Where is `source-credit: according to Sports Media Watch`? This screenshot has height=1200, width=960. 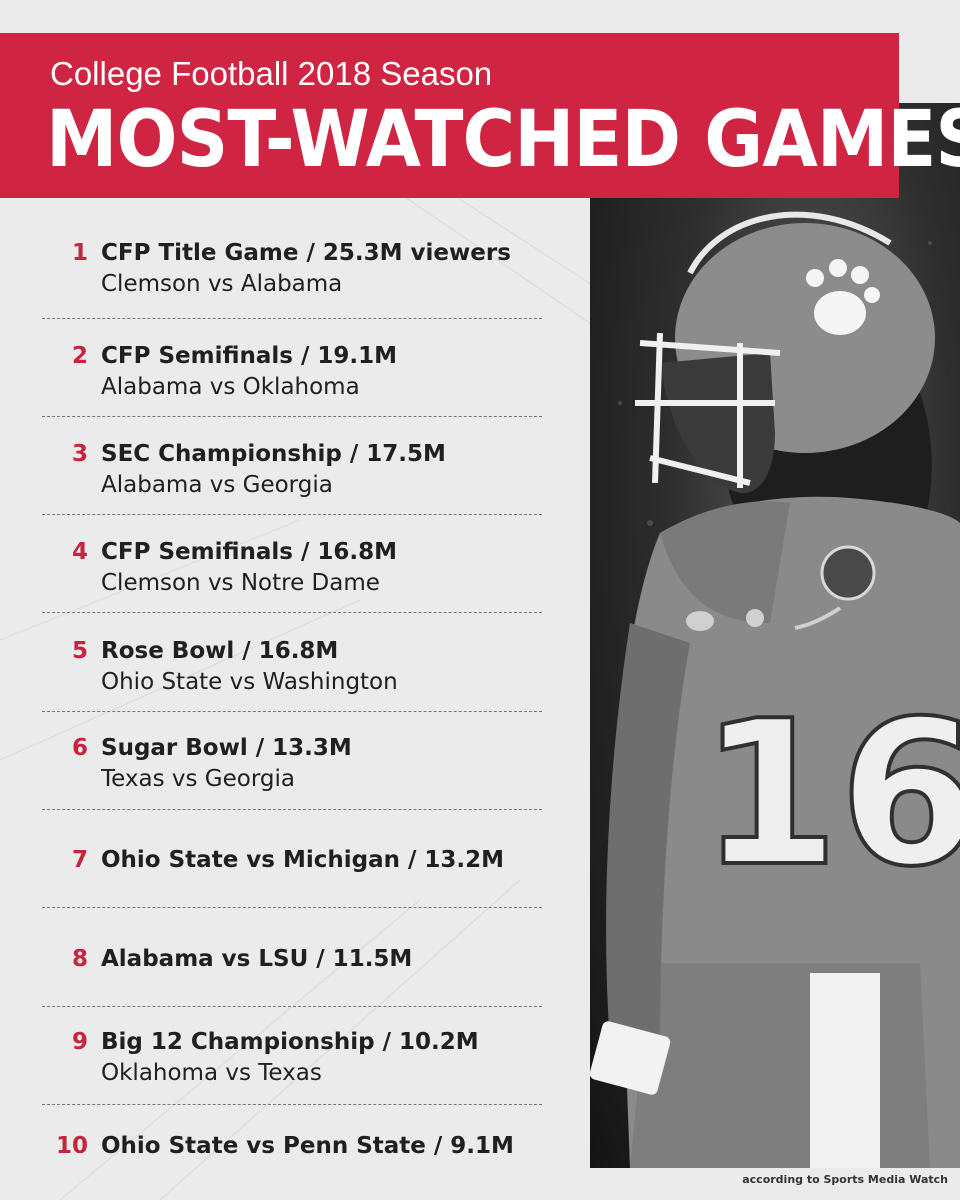
source-credit: according to Sports Media Watch is located at coordinates (845, 1179).